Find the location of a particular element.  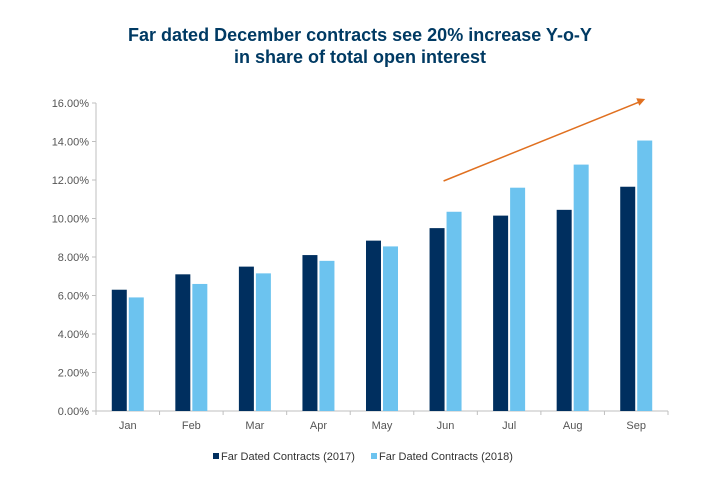

bar-2018-aug is located at coordinates (581, 287).